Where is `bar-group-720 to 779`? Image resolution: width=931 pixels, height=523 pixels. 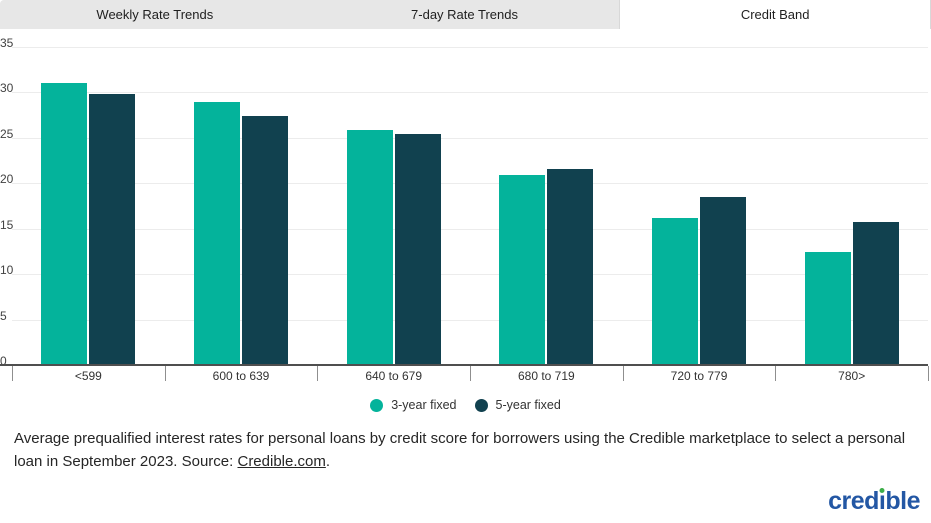 bar-group-720 to 779 is located at coordinates (699, 207).